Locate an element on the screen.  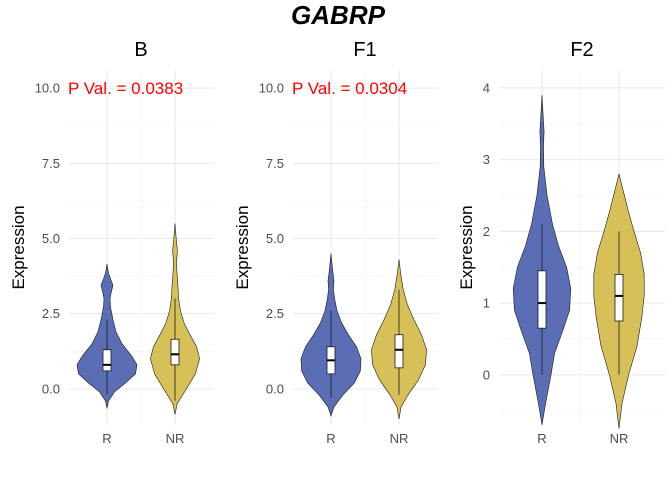
panel-title: B is located at coordinates (140, 50).